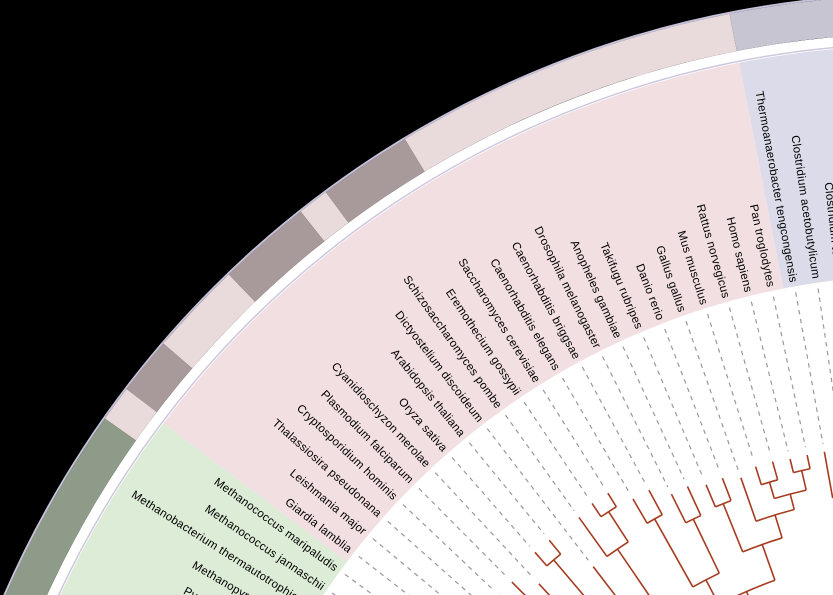  Describe the element at coordinates (276, 256) in the screenshot. I see `ring-segment-viridiplantae` at that location.